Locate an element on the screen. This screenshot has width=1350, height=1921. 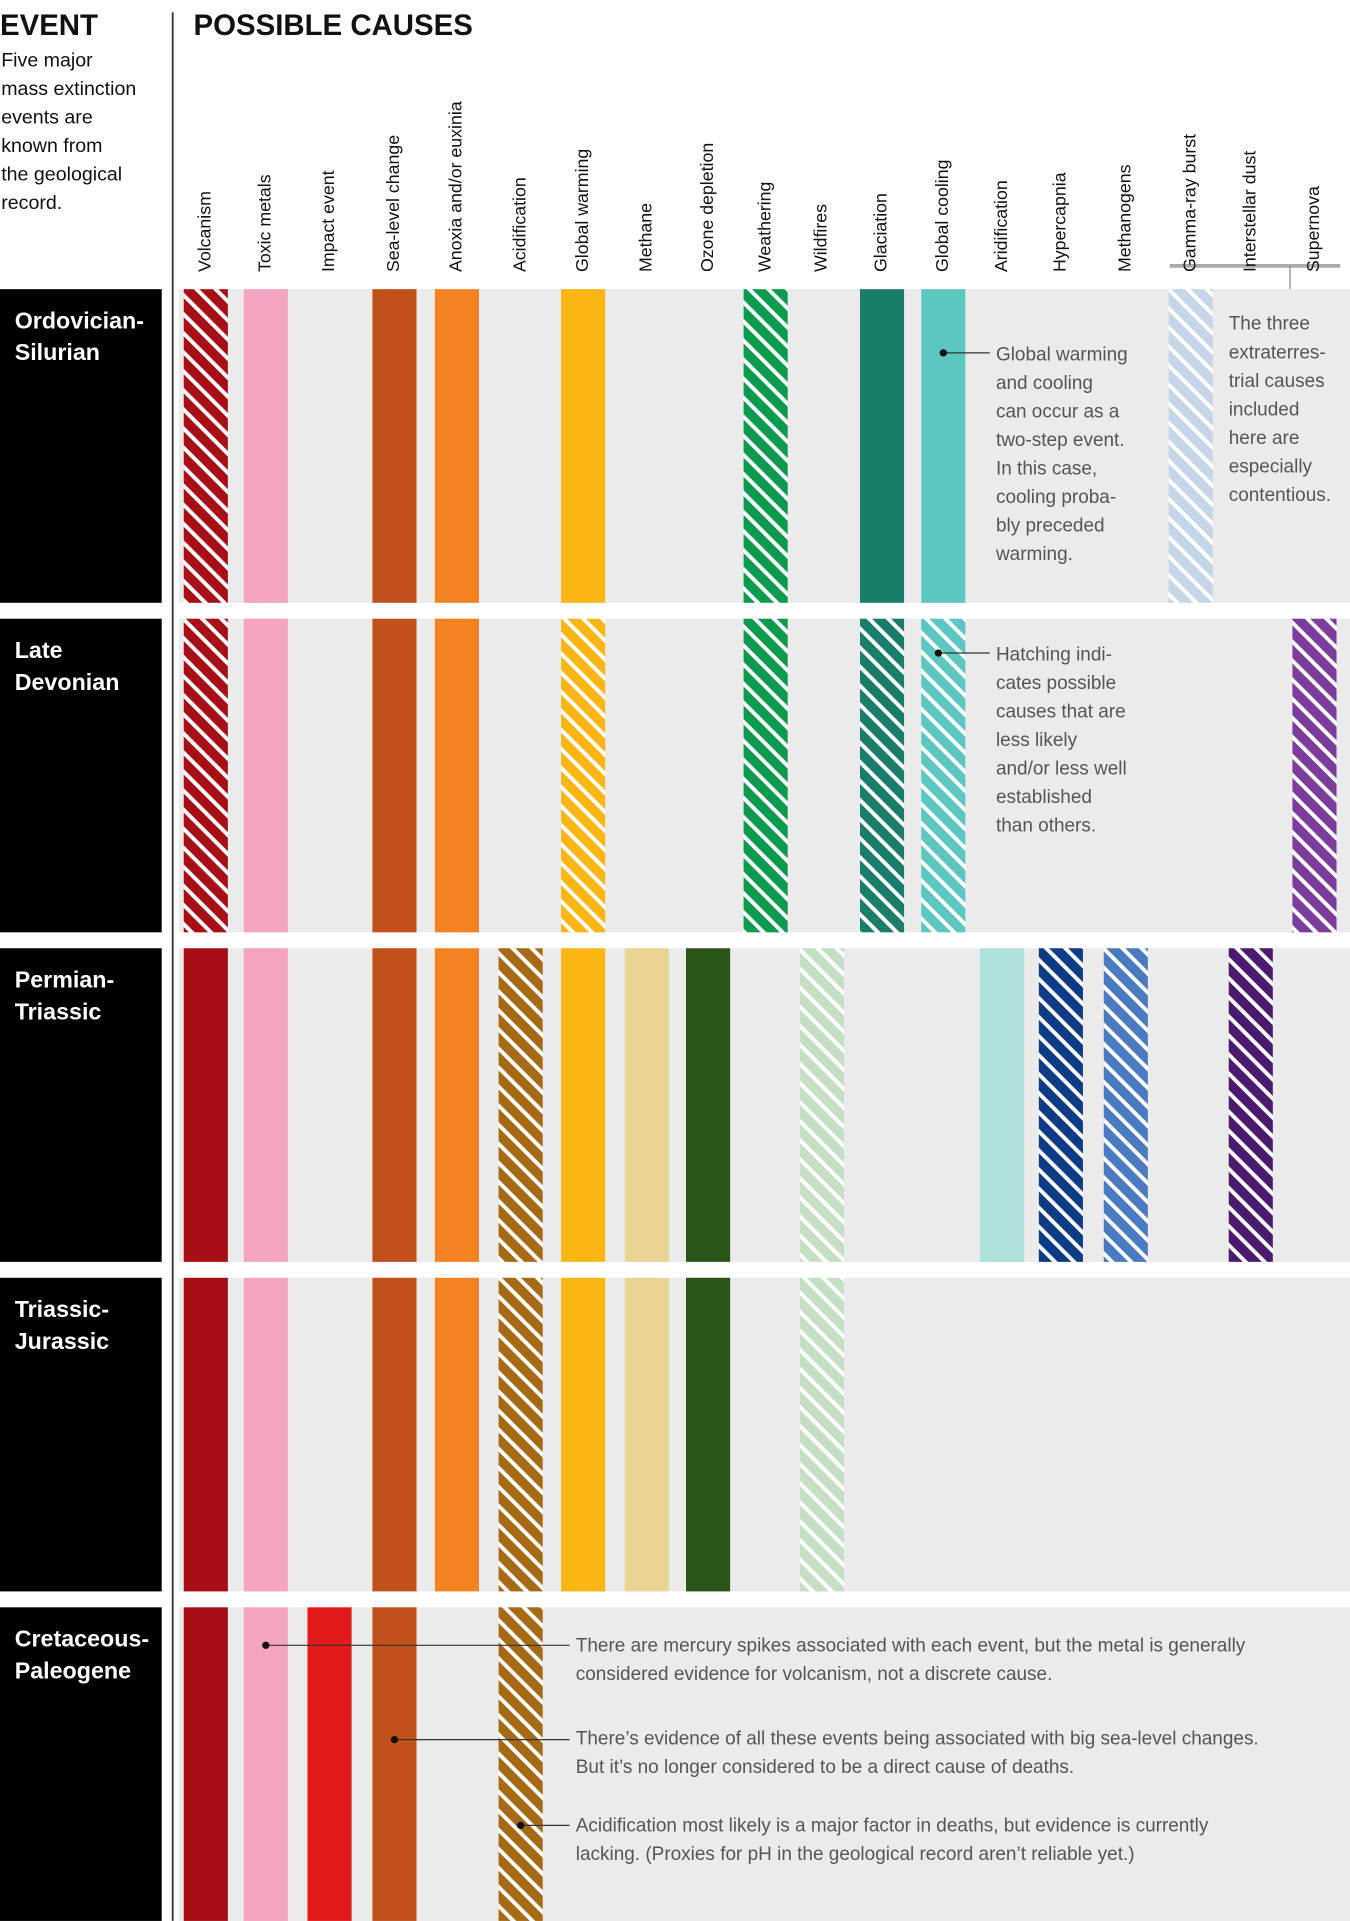
event-title: EVENT is located at coordinates (49, 25).